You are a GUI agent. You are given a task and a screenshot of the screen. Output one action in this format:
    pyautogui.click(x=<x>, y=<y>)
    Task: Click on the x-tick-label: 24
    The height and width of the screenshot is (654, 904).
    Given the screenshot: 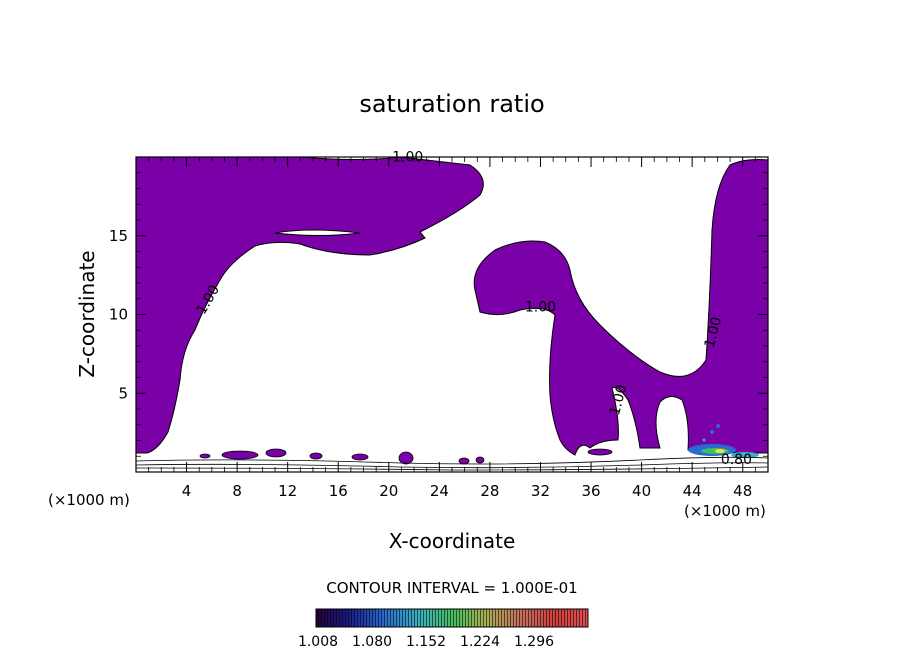 What is the action you would take?
    pyautogui.click(x=439, y=491)
    